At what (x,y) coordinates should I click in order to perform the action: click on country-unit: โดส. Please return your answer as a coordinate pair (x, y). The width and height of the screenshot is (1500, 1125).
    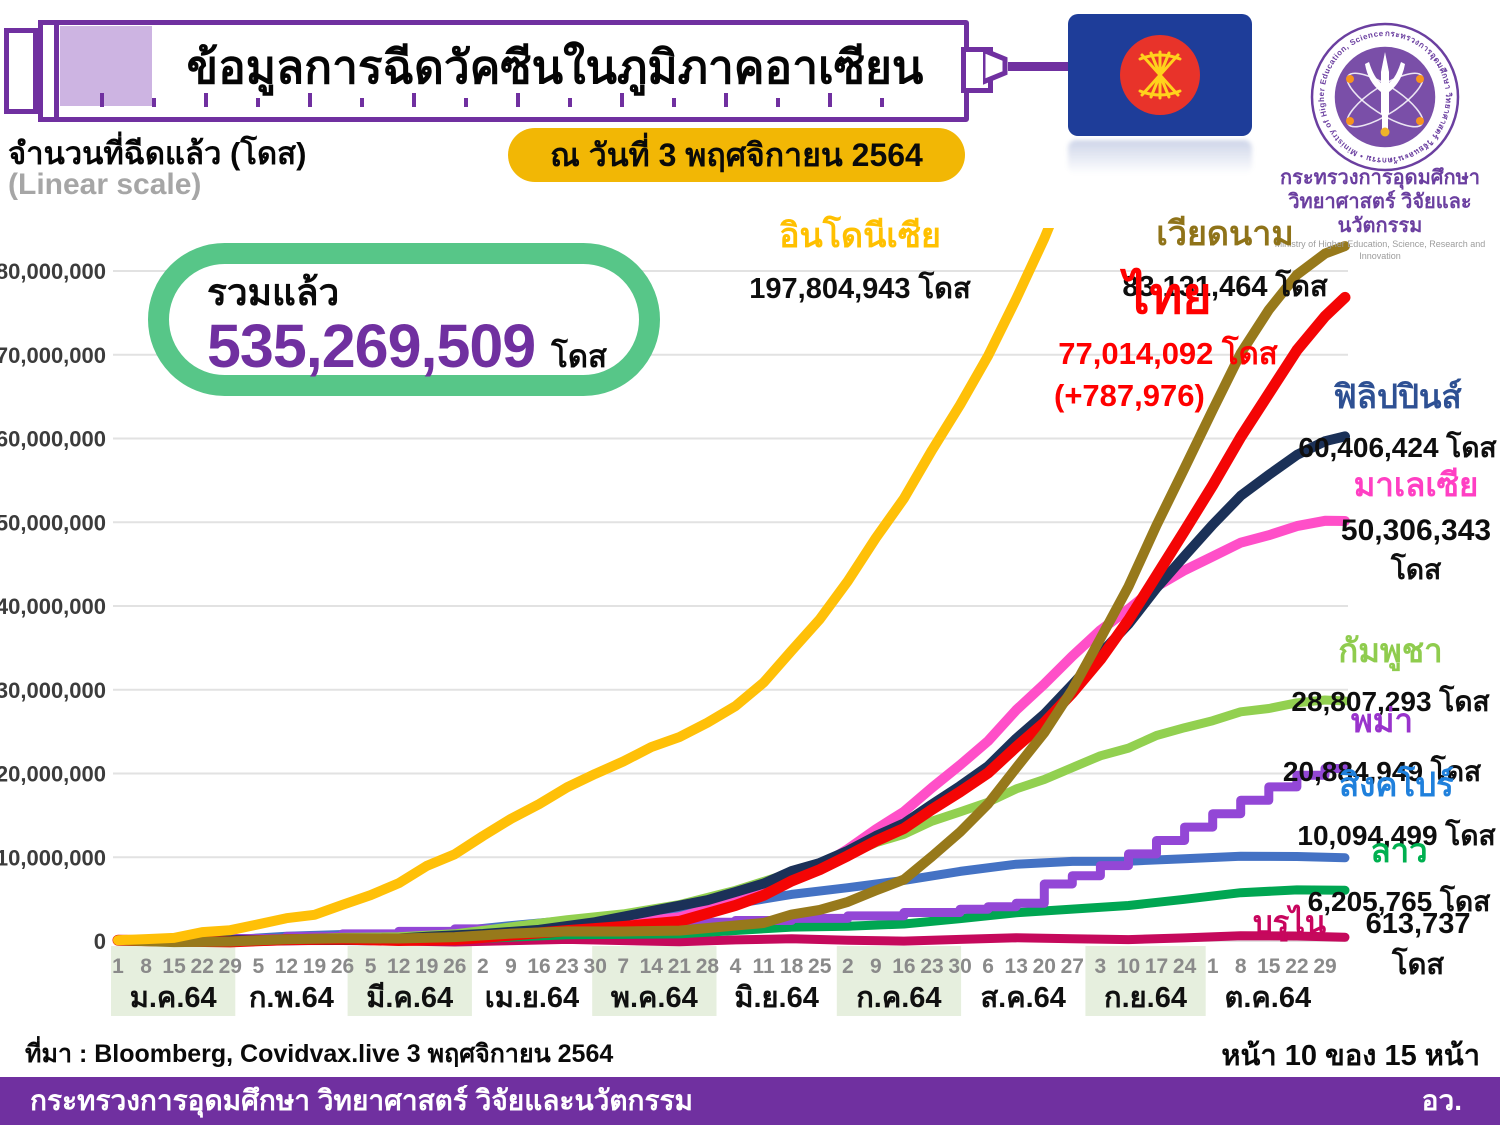
    Looking at the image, I should click on (1416, 569).